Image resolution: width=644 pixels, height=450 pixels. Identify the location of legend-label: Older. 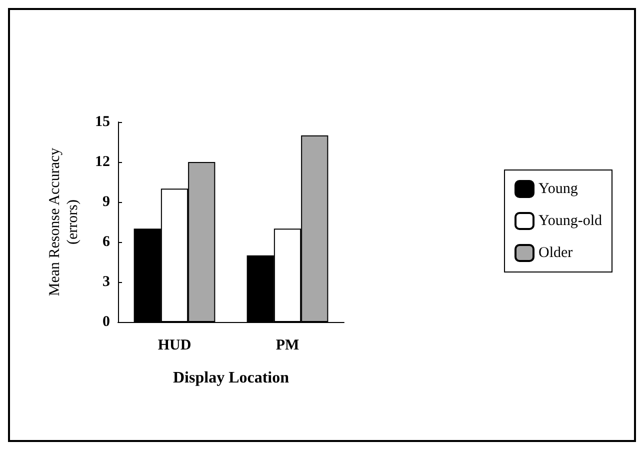
(555, 253).